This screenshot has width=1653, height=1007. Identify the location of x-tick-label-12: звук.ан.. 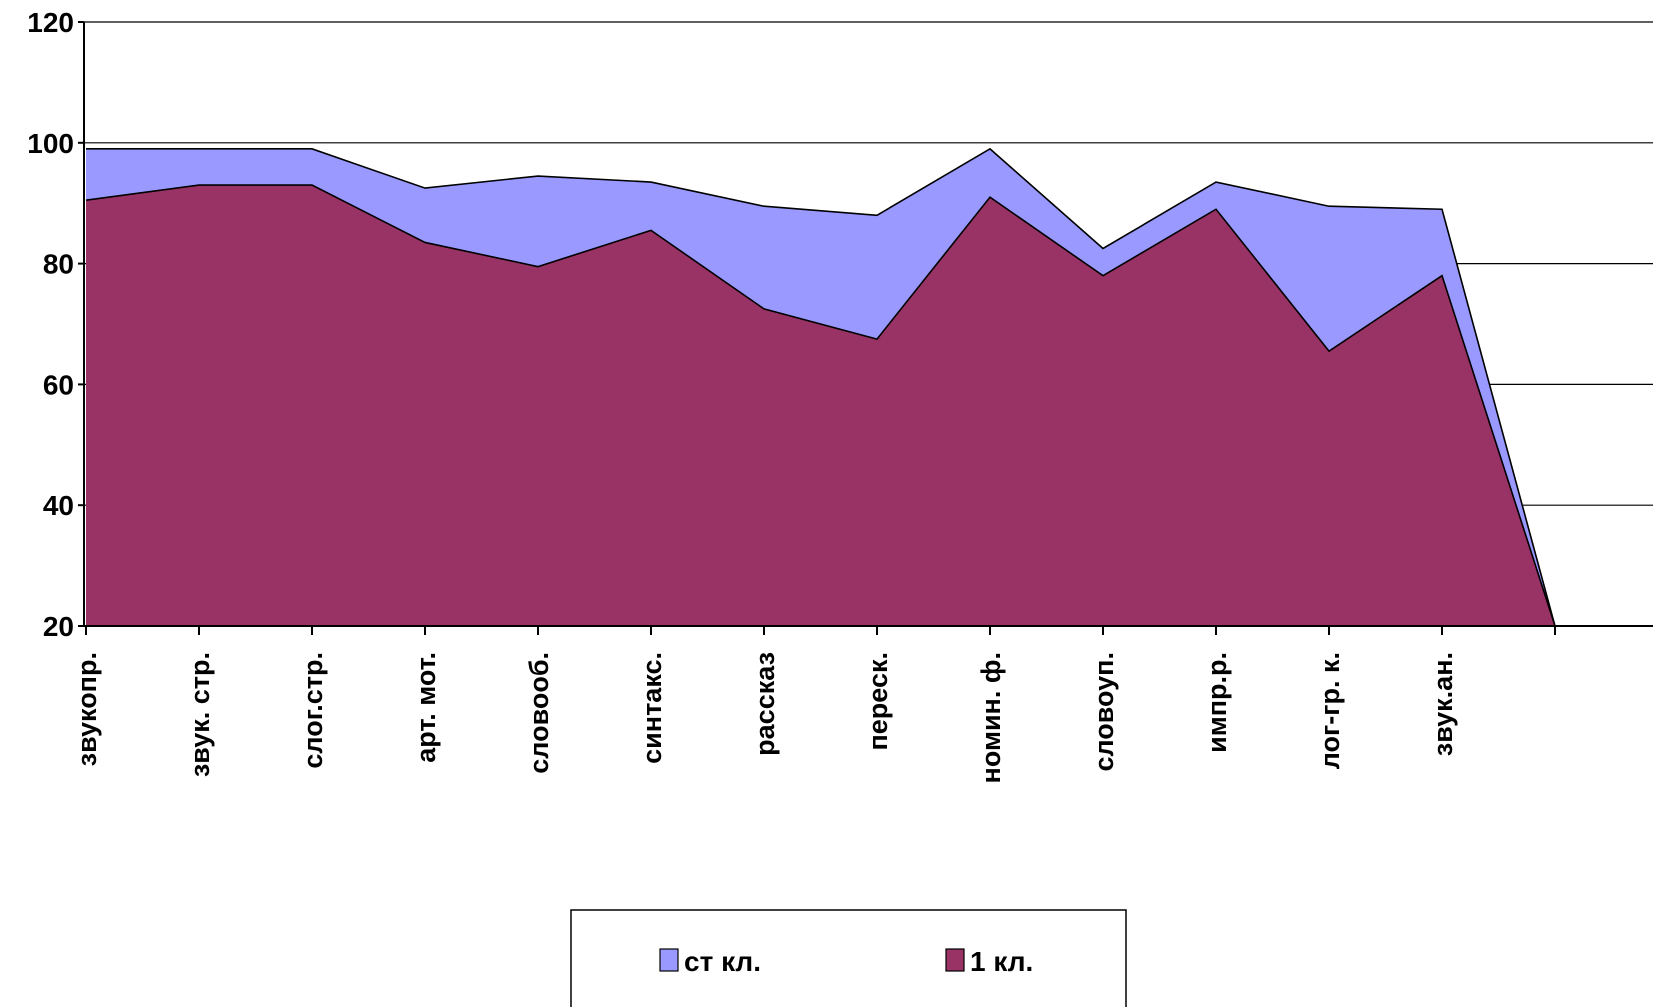
(1443, 704).